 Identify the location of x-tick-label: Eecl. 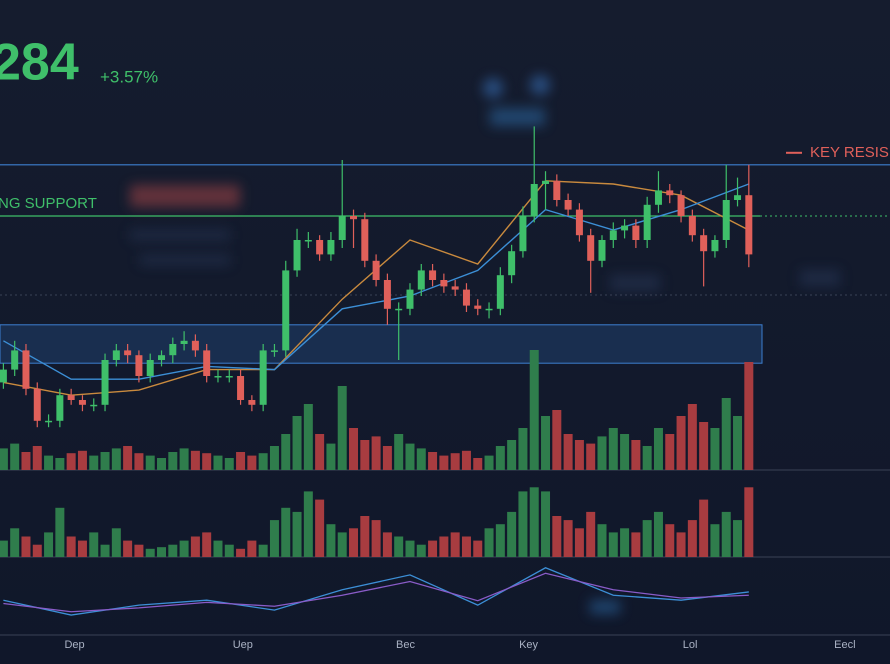
(844, 645).